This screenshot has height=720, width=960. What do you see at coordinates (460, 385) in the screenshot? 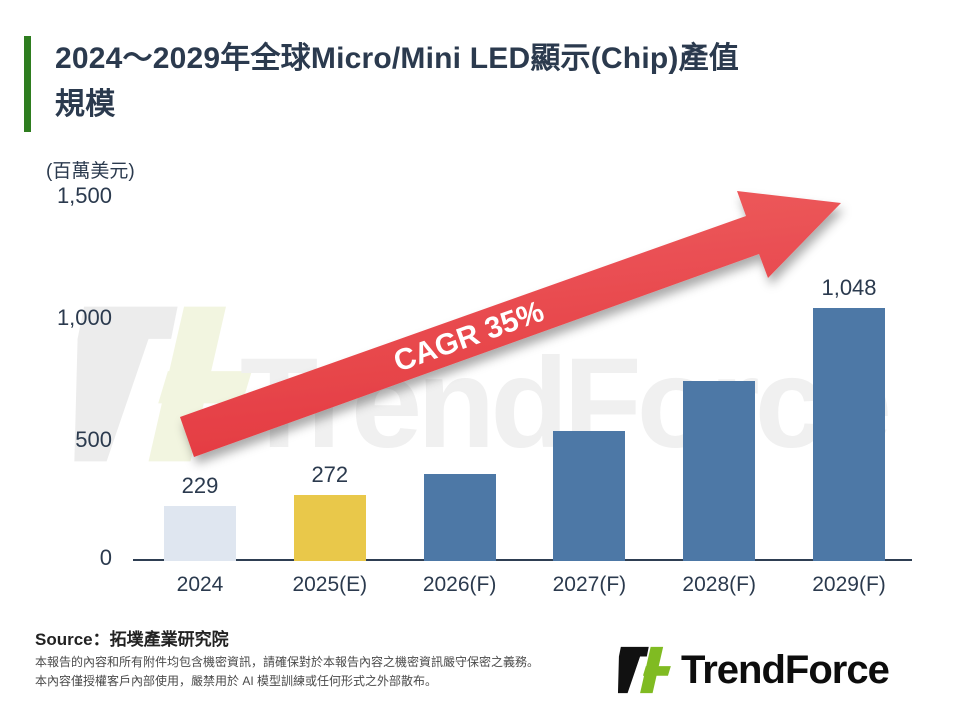
I see `bar-group-2026(F): 2026(F)` at bounding box center [460, 385].